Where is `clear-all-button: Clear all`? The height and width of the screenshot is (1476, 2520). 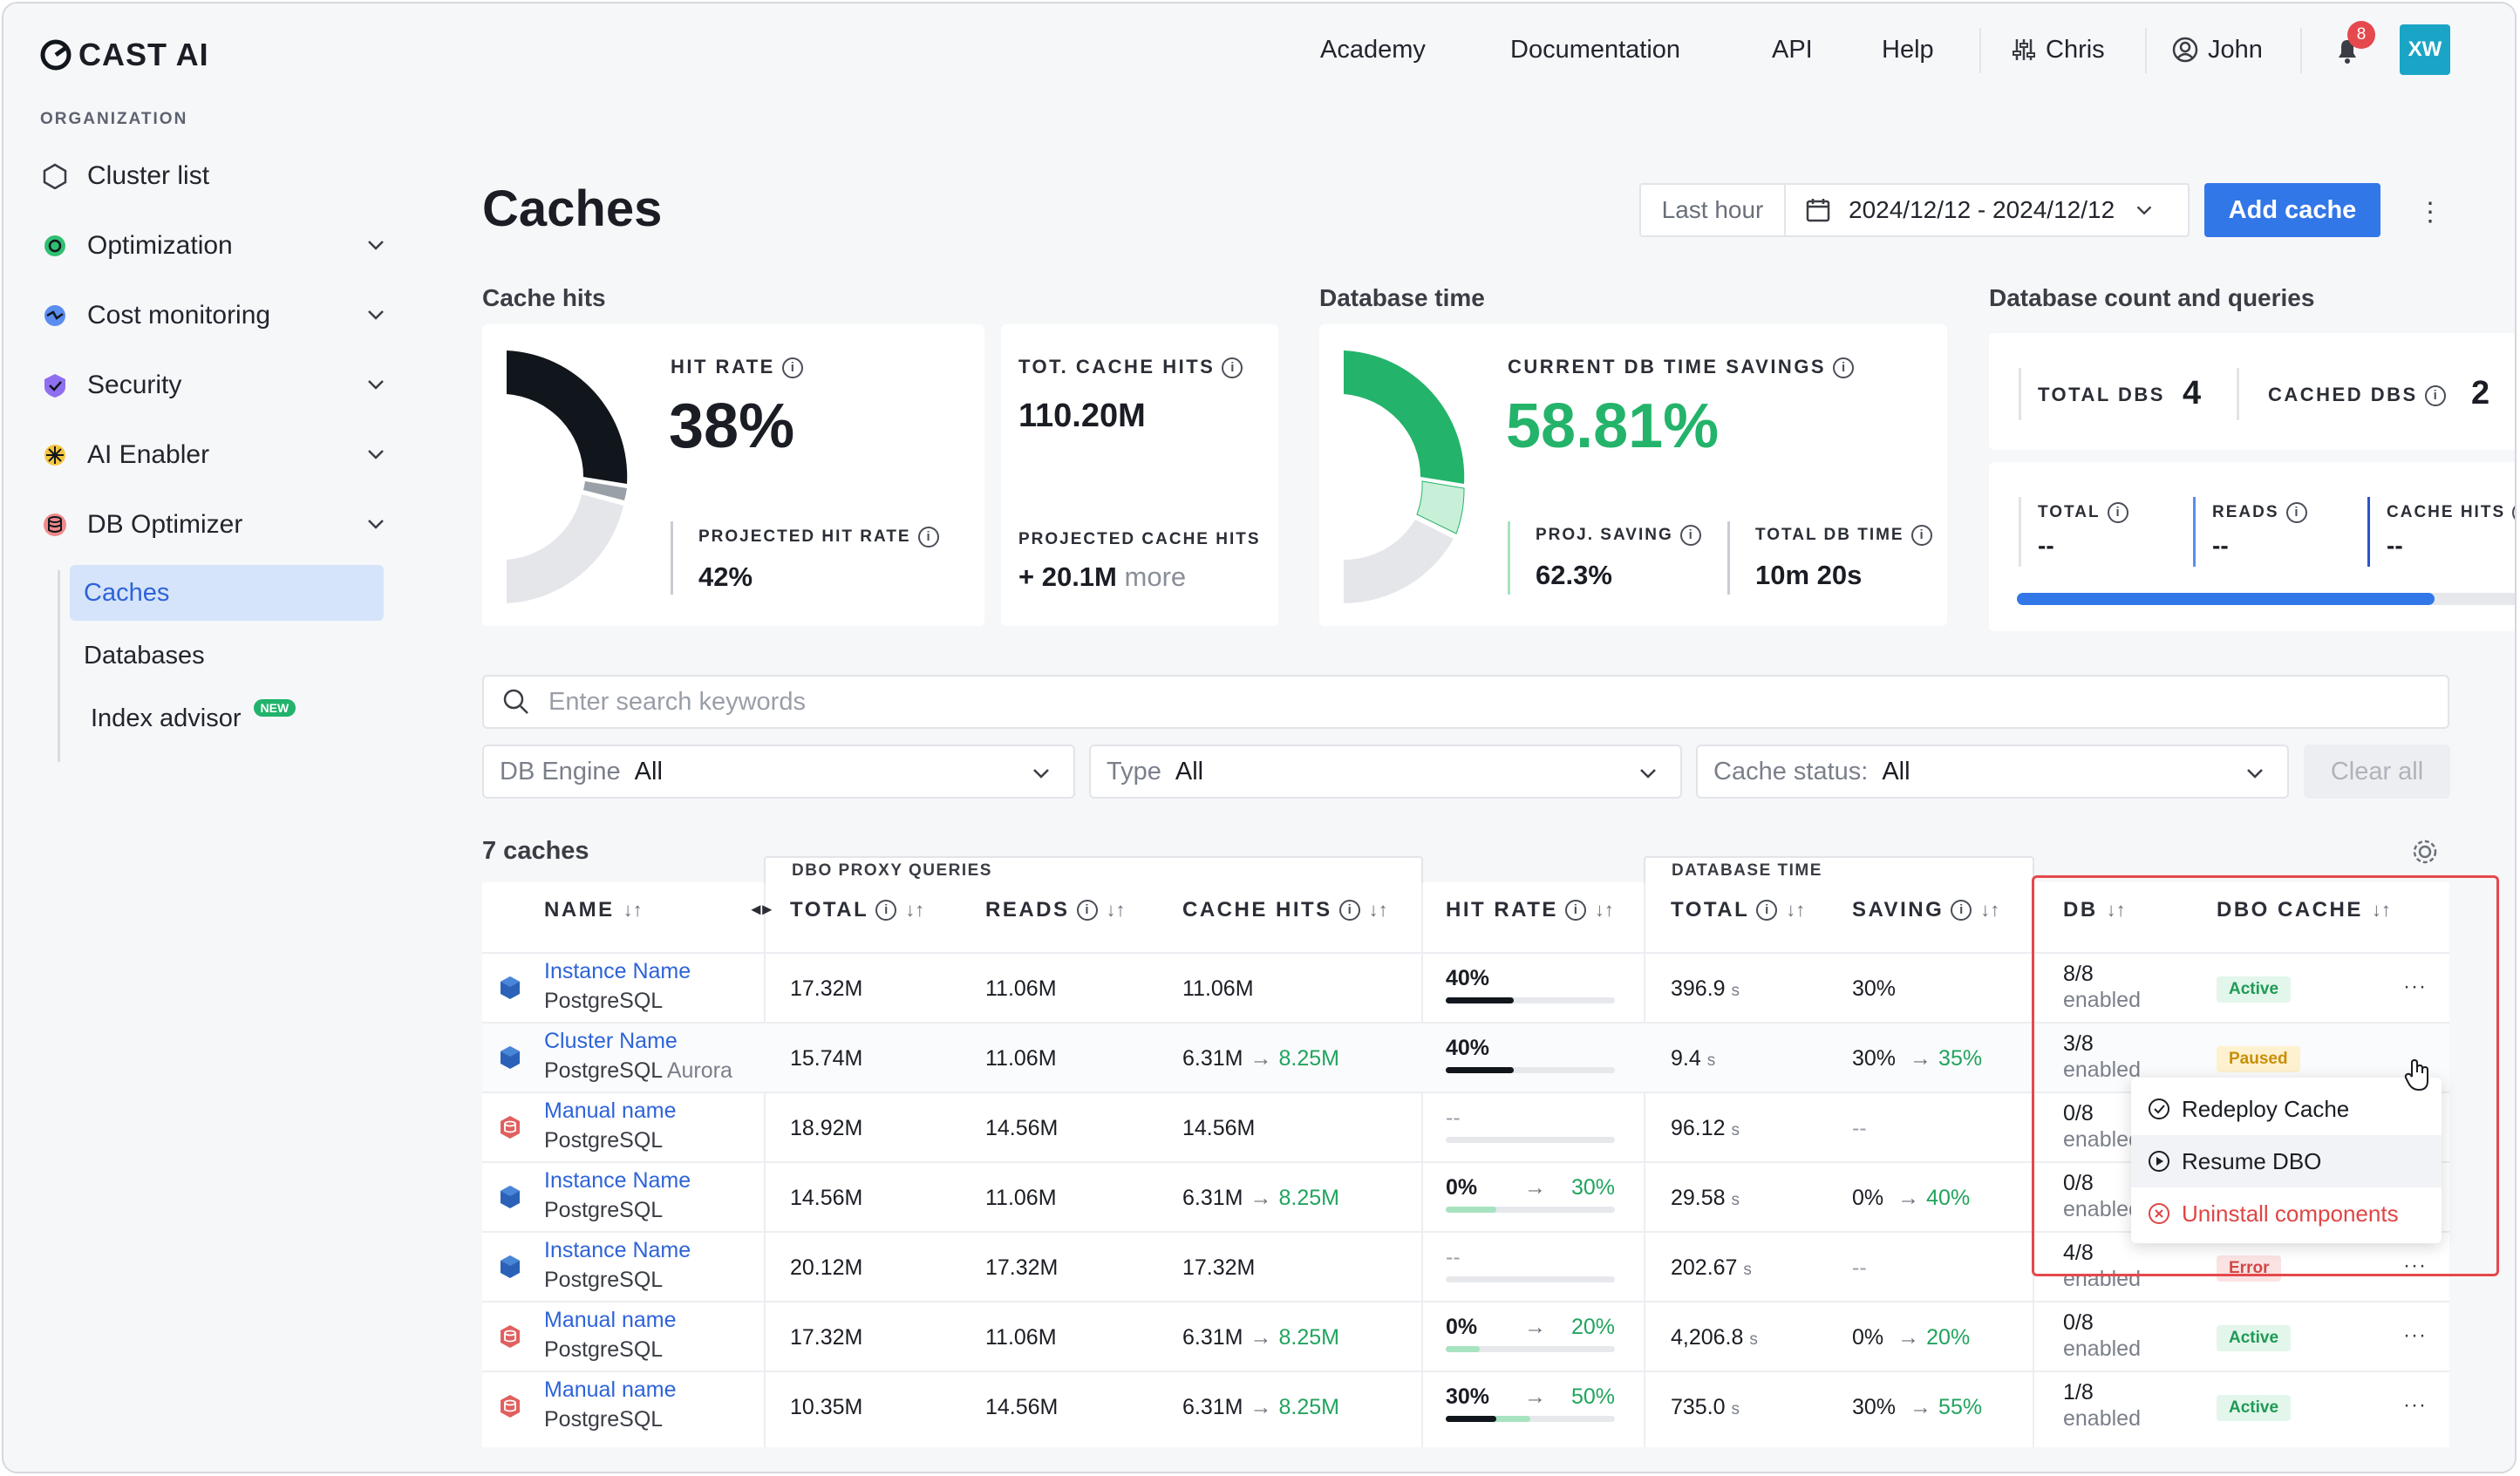
clear-all-button: Clear all is located at coordinates (2377, 772).